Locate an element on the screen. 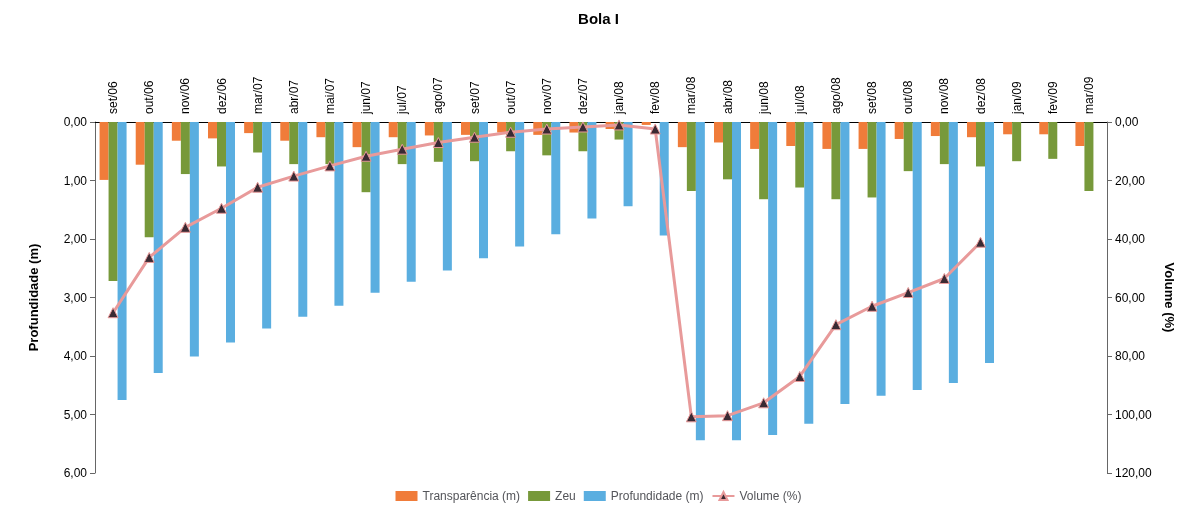  x-tick-label: jan/09 is located at coordinates (1016, 97).